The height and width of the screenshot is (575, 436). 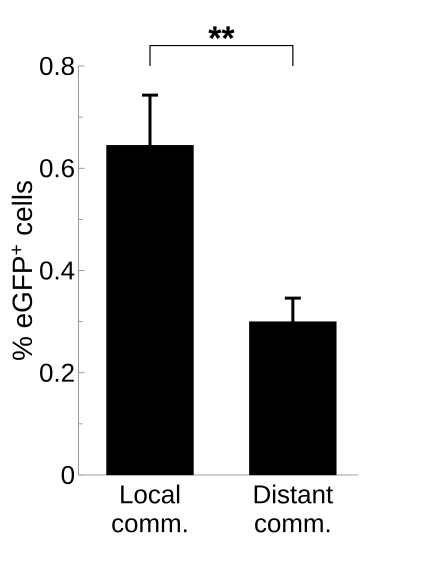 I want to click on x-tick-label: Local comm., so click(x=149, y=508).